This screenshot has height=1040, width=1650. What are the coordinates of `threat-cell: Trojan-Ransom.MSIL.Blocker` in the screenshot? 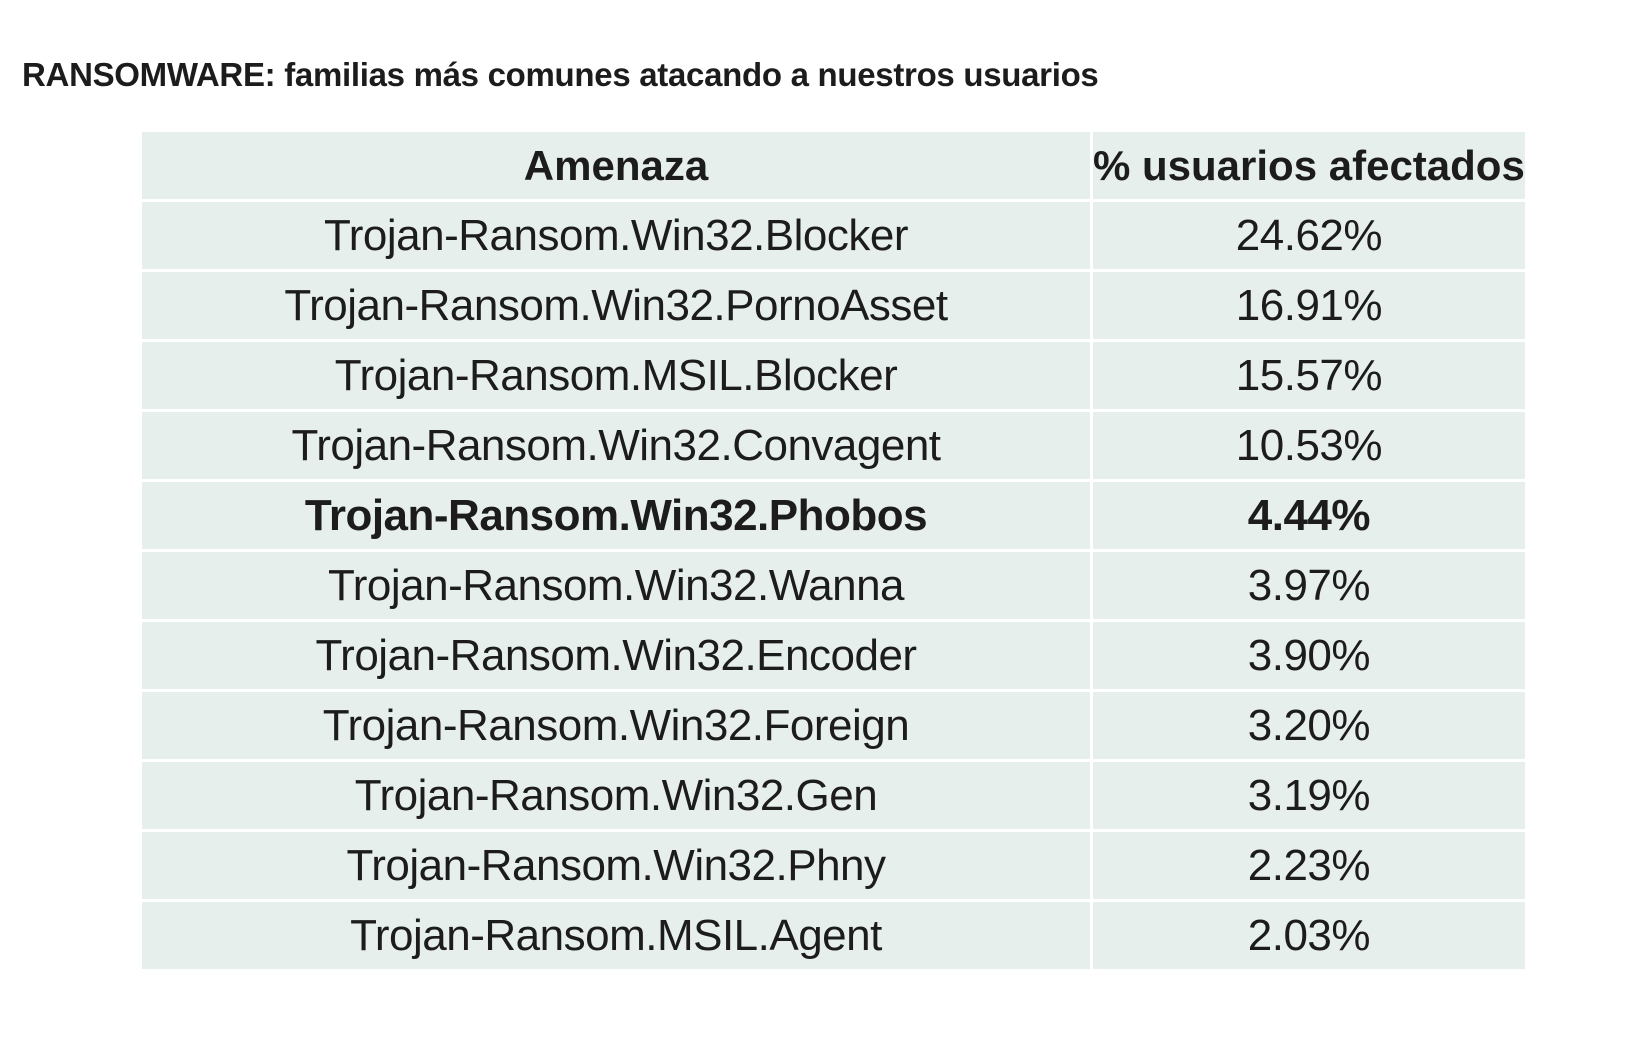 It's located at (617, 377).